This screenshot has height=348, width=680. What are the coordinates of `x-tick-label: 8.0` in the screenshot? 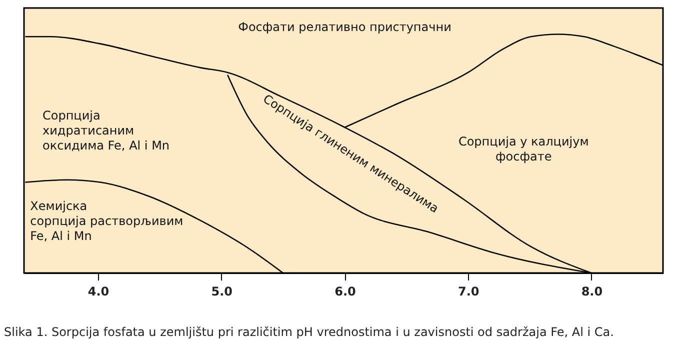 It's located at (592, 291).